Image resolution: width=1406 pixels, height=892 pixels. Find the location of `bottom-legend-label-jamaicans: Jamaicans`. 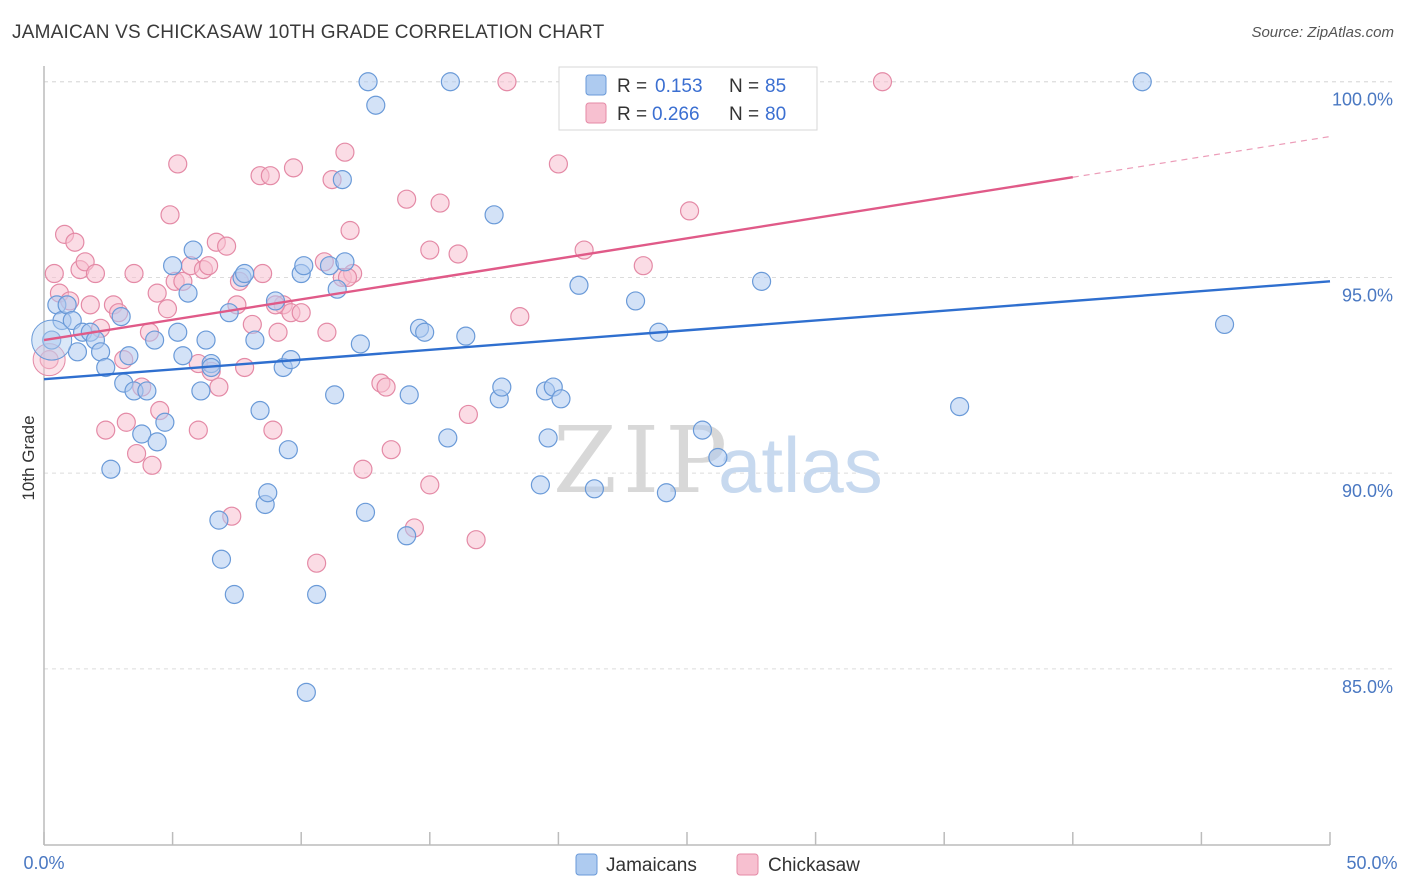

bottom-legend-label-jamaicans: Jamaicans is located at coordinates (651, 865).